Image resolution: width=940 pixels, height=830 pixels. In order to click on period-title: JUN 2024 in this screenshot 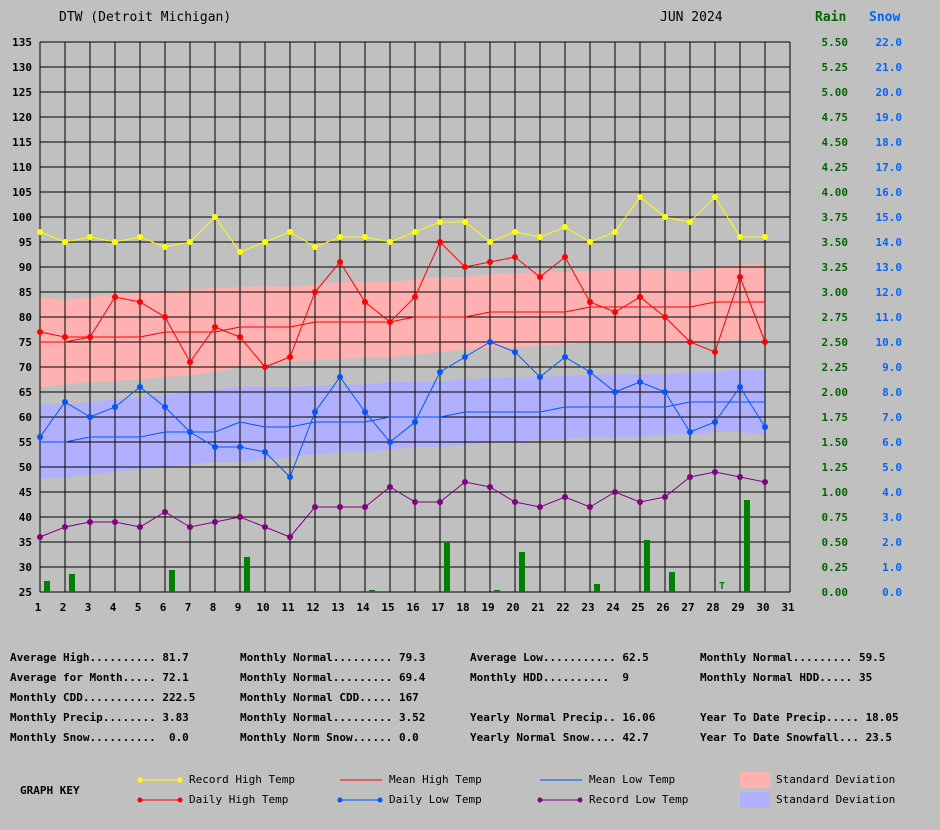, I will do `click(691, 17)`.